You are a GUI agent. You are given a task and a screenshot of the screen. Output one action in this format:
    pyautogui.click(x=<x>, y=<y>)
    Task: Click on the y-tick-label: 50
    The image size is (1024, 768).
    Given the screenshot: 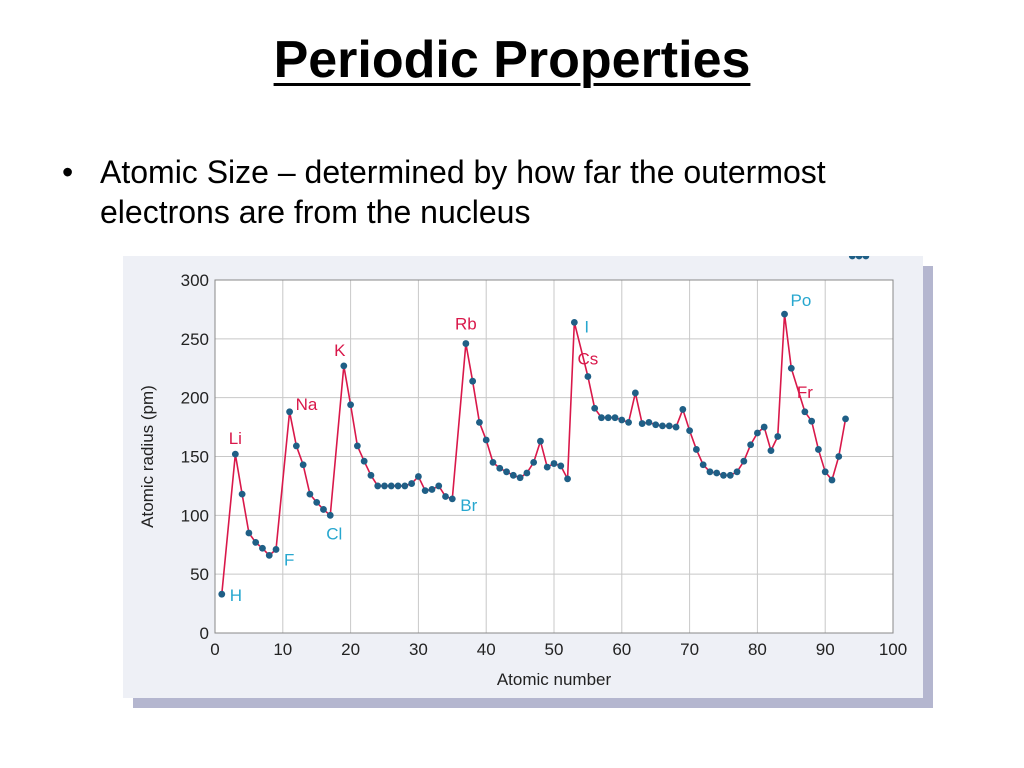 What is the action you would take?
    pyautogui.click(x=199, y=574)
    